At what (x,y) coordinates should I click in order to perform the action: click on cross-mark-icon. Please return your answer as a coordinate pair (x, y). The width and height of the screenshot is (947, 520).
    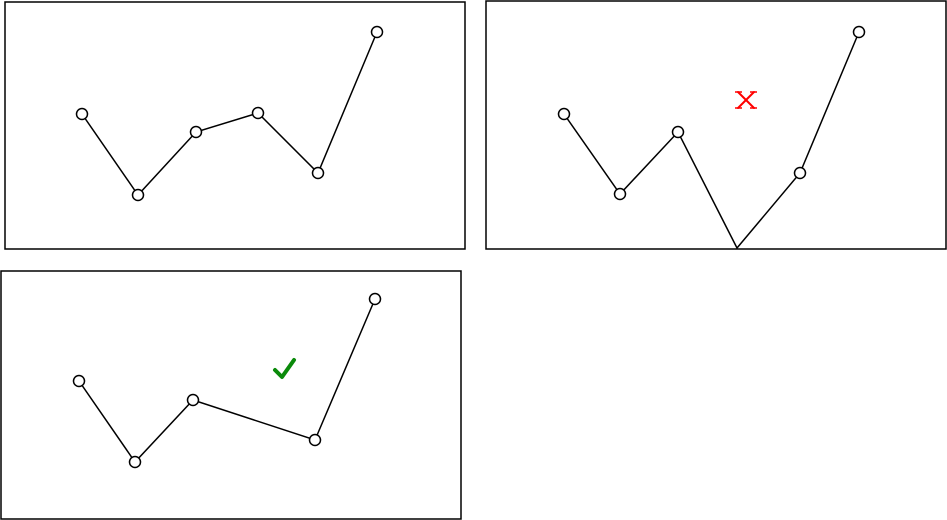
    Looking at the image, I should click on (746, 100).